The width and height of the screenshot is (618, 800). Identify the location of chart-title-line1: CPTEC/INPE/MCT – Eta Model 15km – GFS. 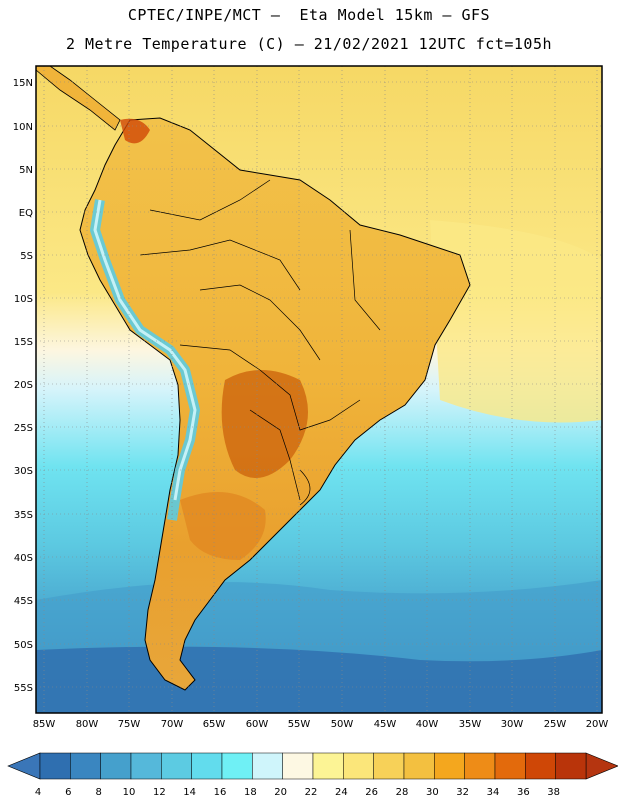
(309, 15).